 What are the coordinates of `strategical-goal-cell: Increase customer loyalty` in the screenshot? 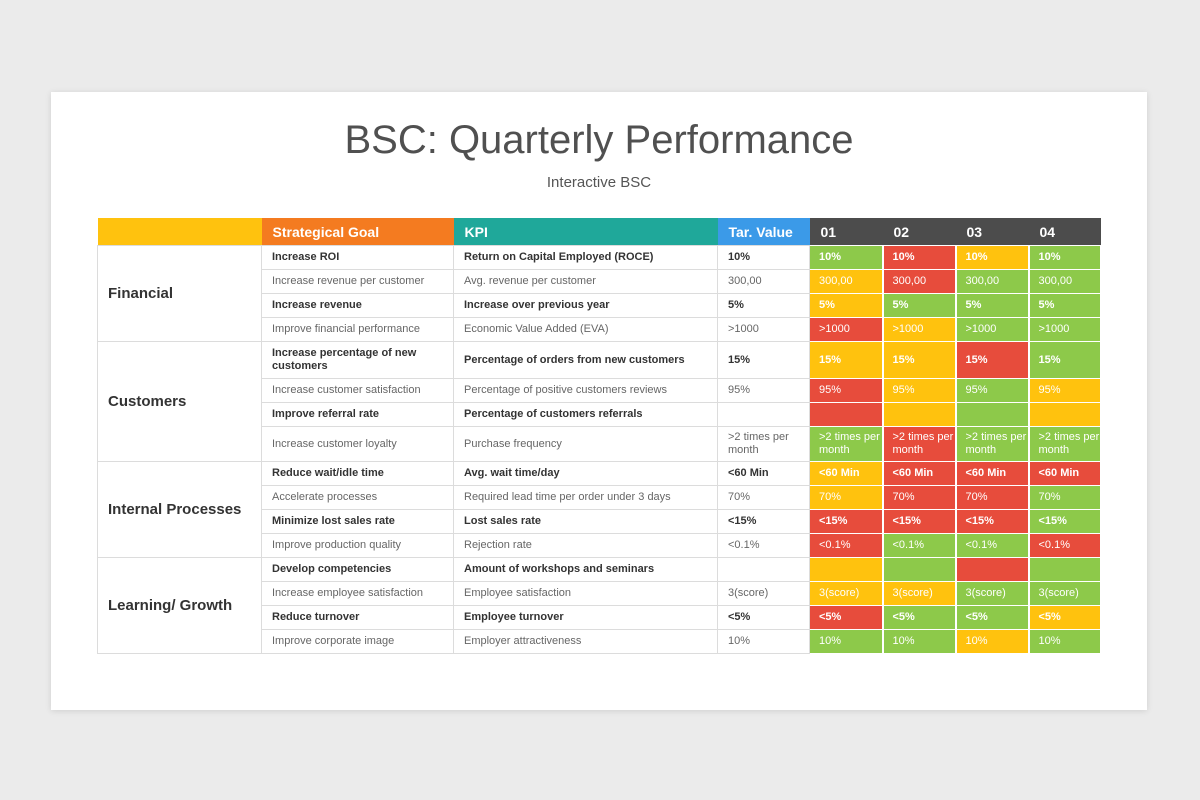 It's located at (357, 444).